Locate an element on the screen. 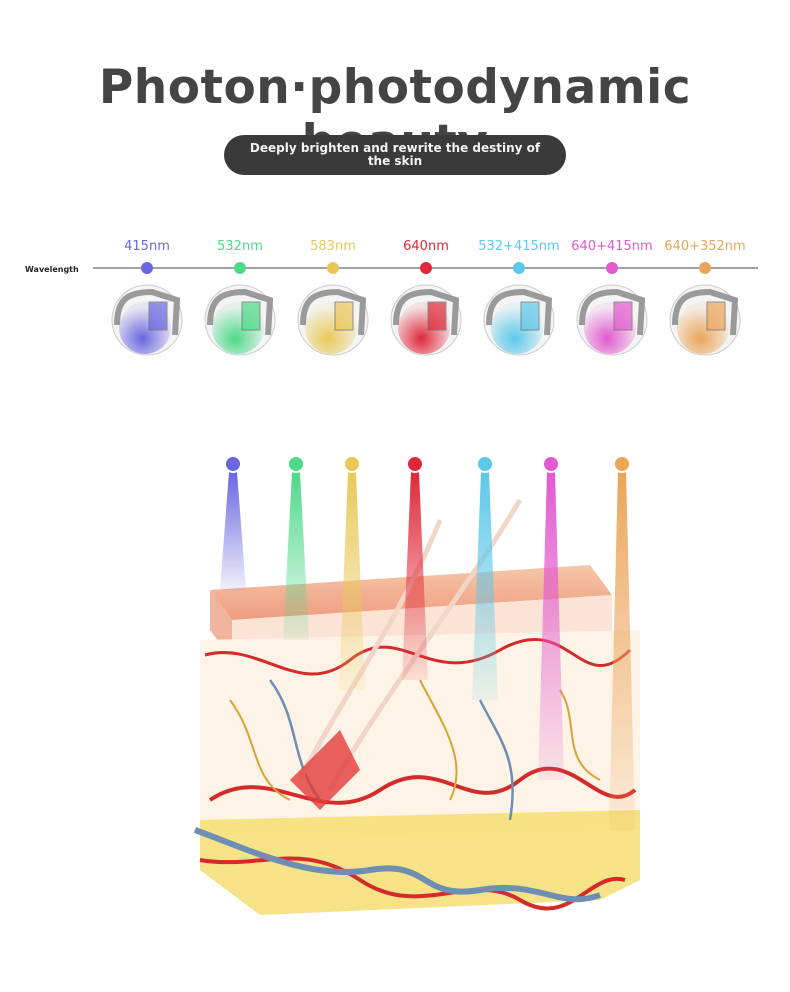 This screenshot has height=992, width=790. follicle is located at coordinates (325, 770).